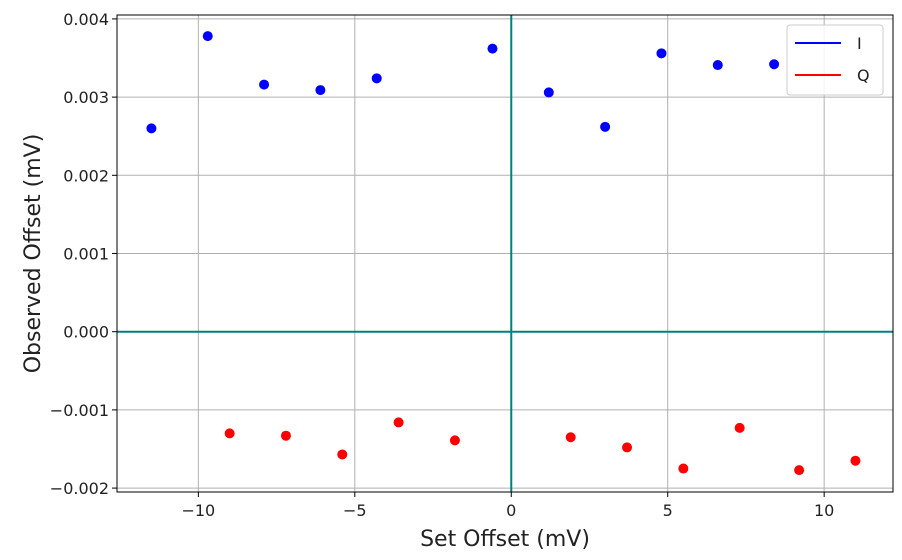 Image resolution: width=902 pixels, height=560 pixels. I want to click on y-tick-label: −0.001, so click(79, 410).